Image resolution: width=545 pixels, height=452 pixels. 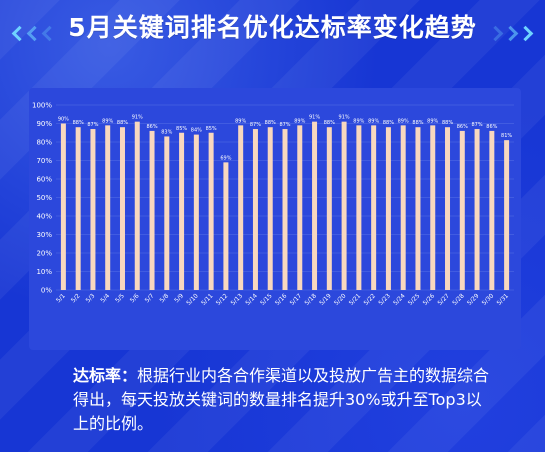 What do you see at coordinates (458, 299) in the screenshot?
I see `x-tick-label: 5/28` at bounding box center [458, 299].